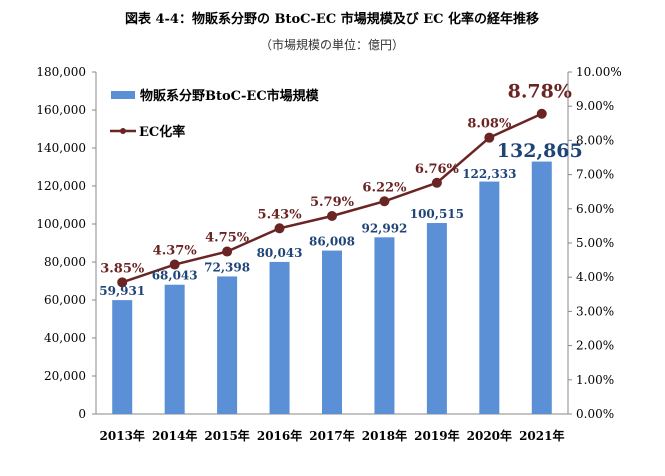 The width and height of the screenshot is (665, 476). Describe the element at coordinates (332, 242) in the screenshot. I see `bar-value-label: 86,008` at that location.